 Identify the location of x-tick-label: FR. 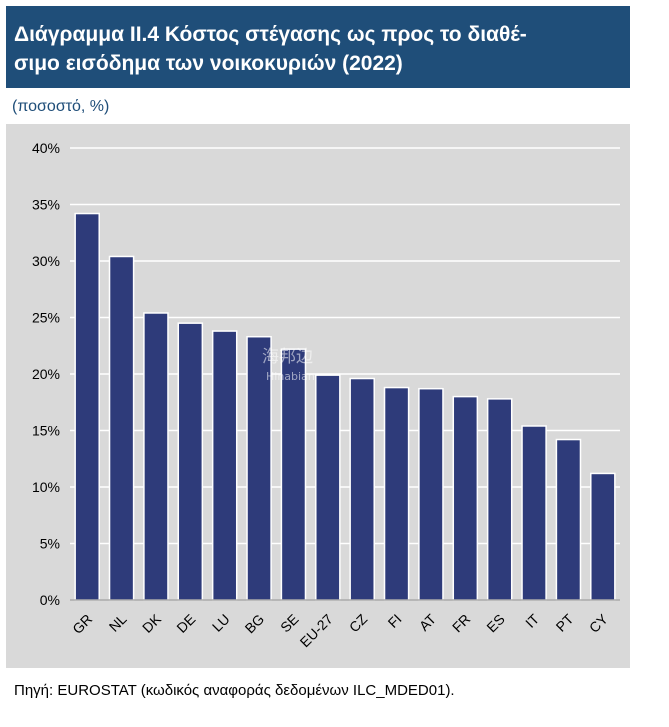
(461, 623).